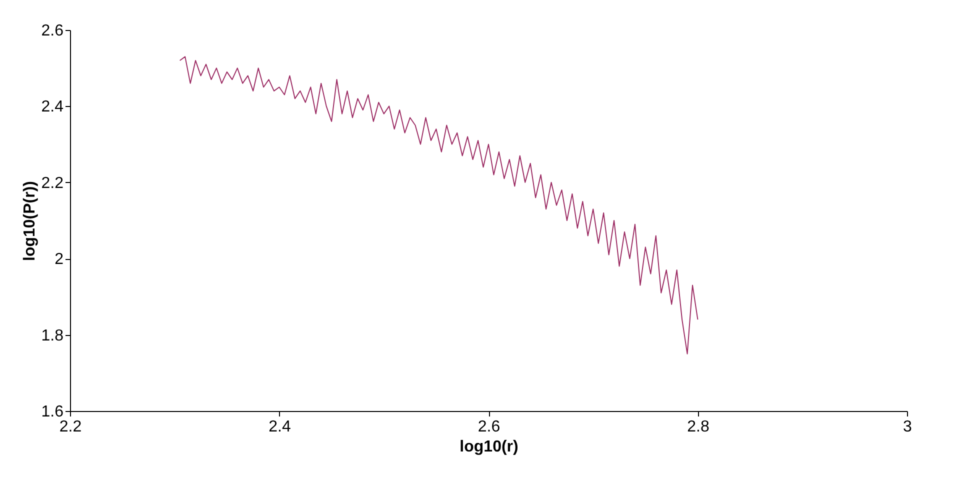  What do you see at coordinates (59, 259) in the screenshot?
I see `y-tick-label: 2` at bounding box center [59, 259].